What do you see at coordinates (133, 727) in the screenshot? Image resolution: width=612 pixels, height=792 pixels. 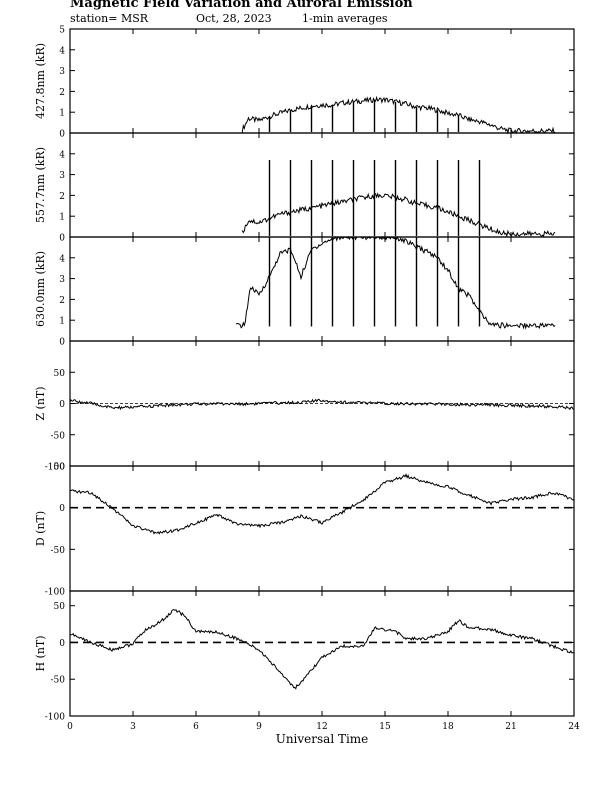 I see `x-tick-label: 3` at bounding box center [133, 727].